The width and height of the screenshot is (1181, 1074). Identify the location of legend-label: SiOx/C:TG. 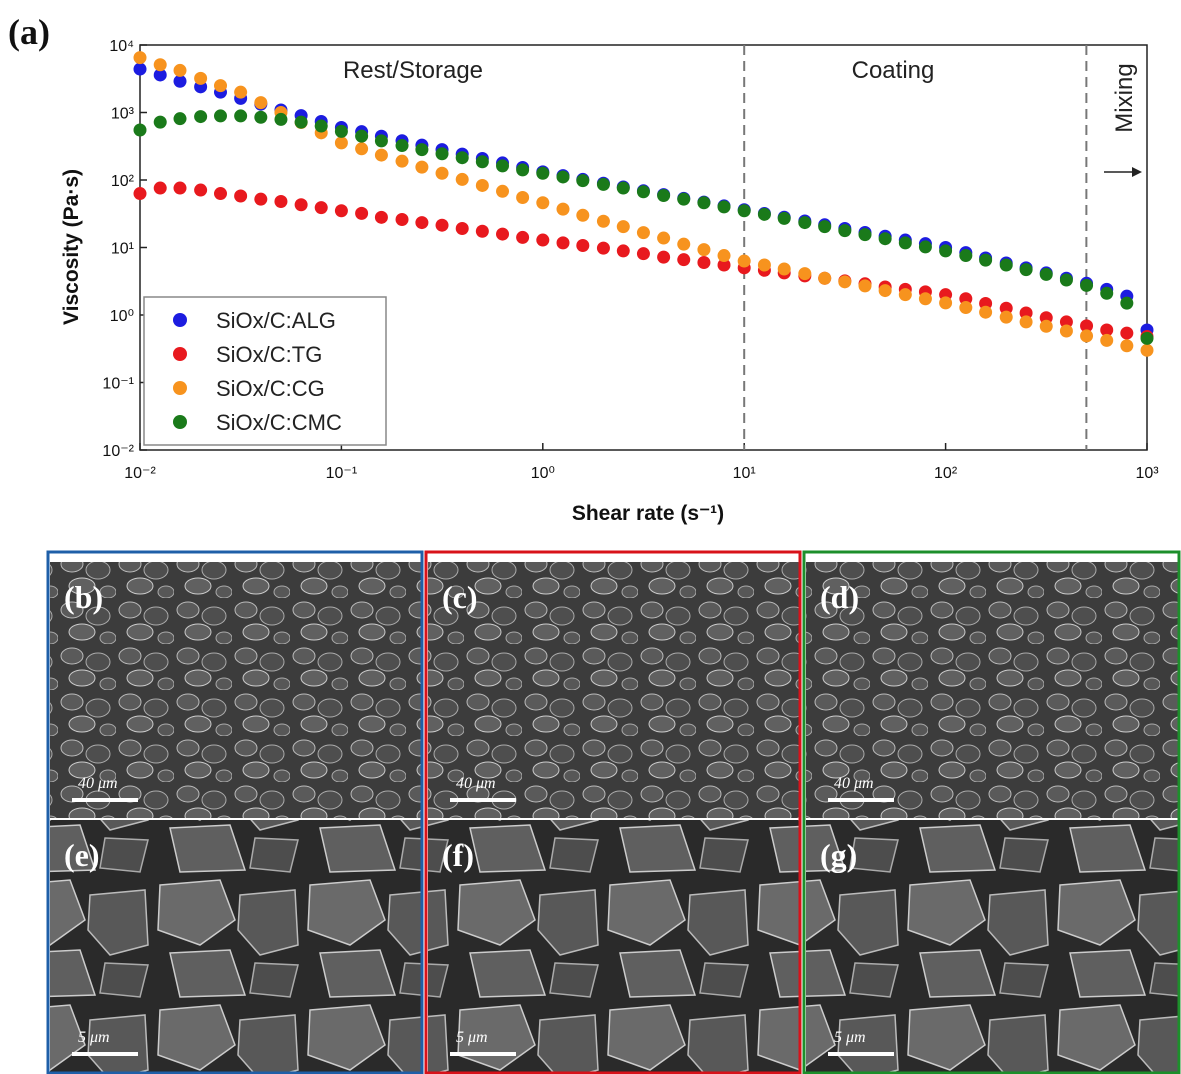
(269, 354).